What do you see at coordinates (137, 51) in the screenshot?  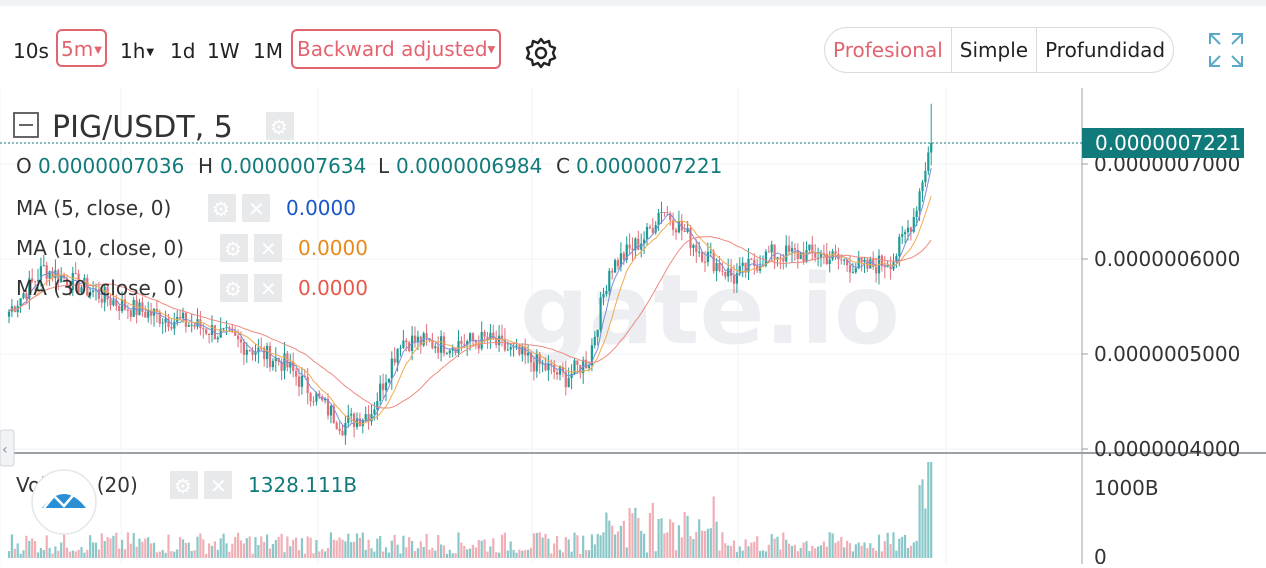 I see `interval-1h: 1h▼` at bounding box center [137, 51].